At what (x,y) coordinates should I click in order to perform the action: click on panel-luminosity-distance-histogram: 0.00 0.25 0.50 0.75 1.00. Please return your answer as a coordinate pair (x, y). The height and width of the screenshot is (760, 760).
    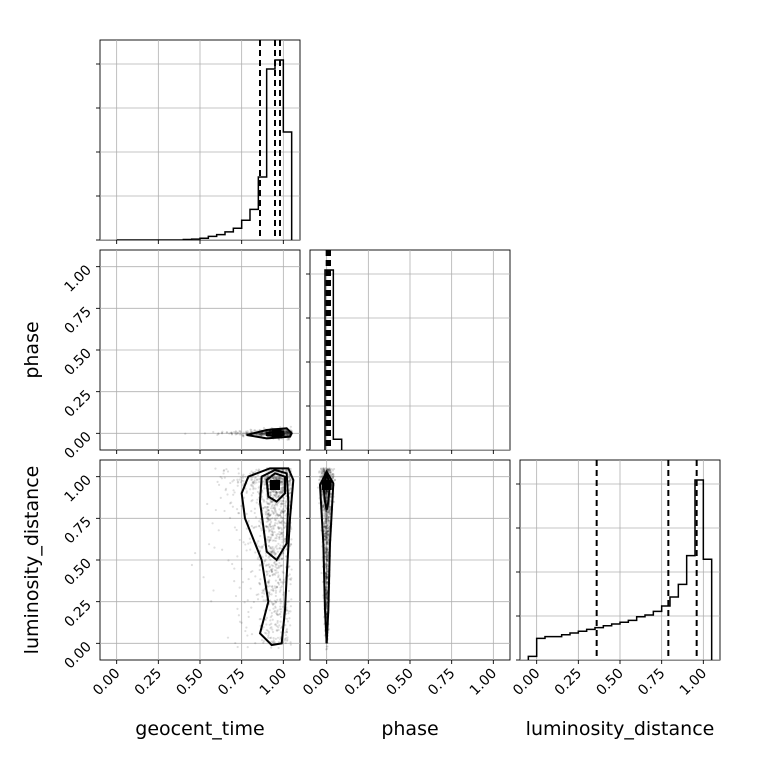
    Looking at the image, I should click on (615, 579).